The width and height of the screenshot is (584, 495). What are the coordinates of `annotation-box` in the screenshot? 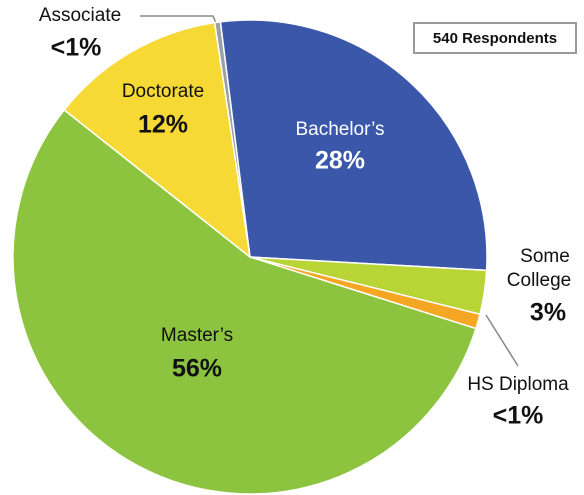 It's located at (495, 38).